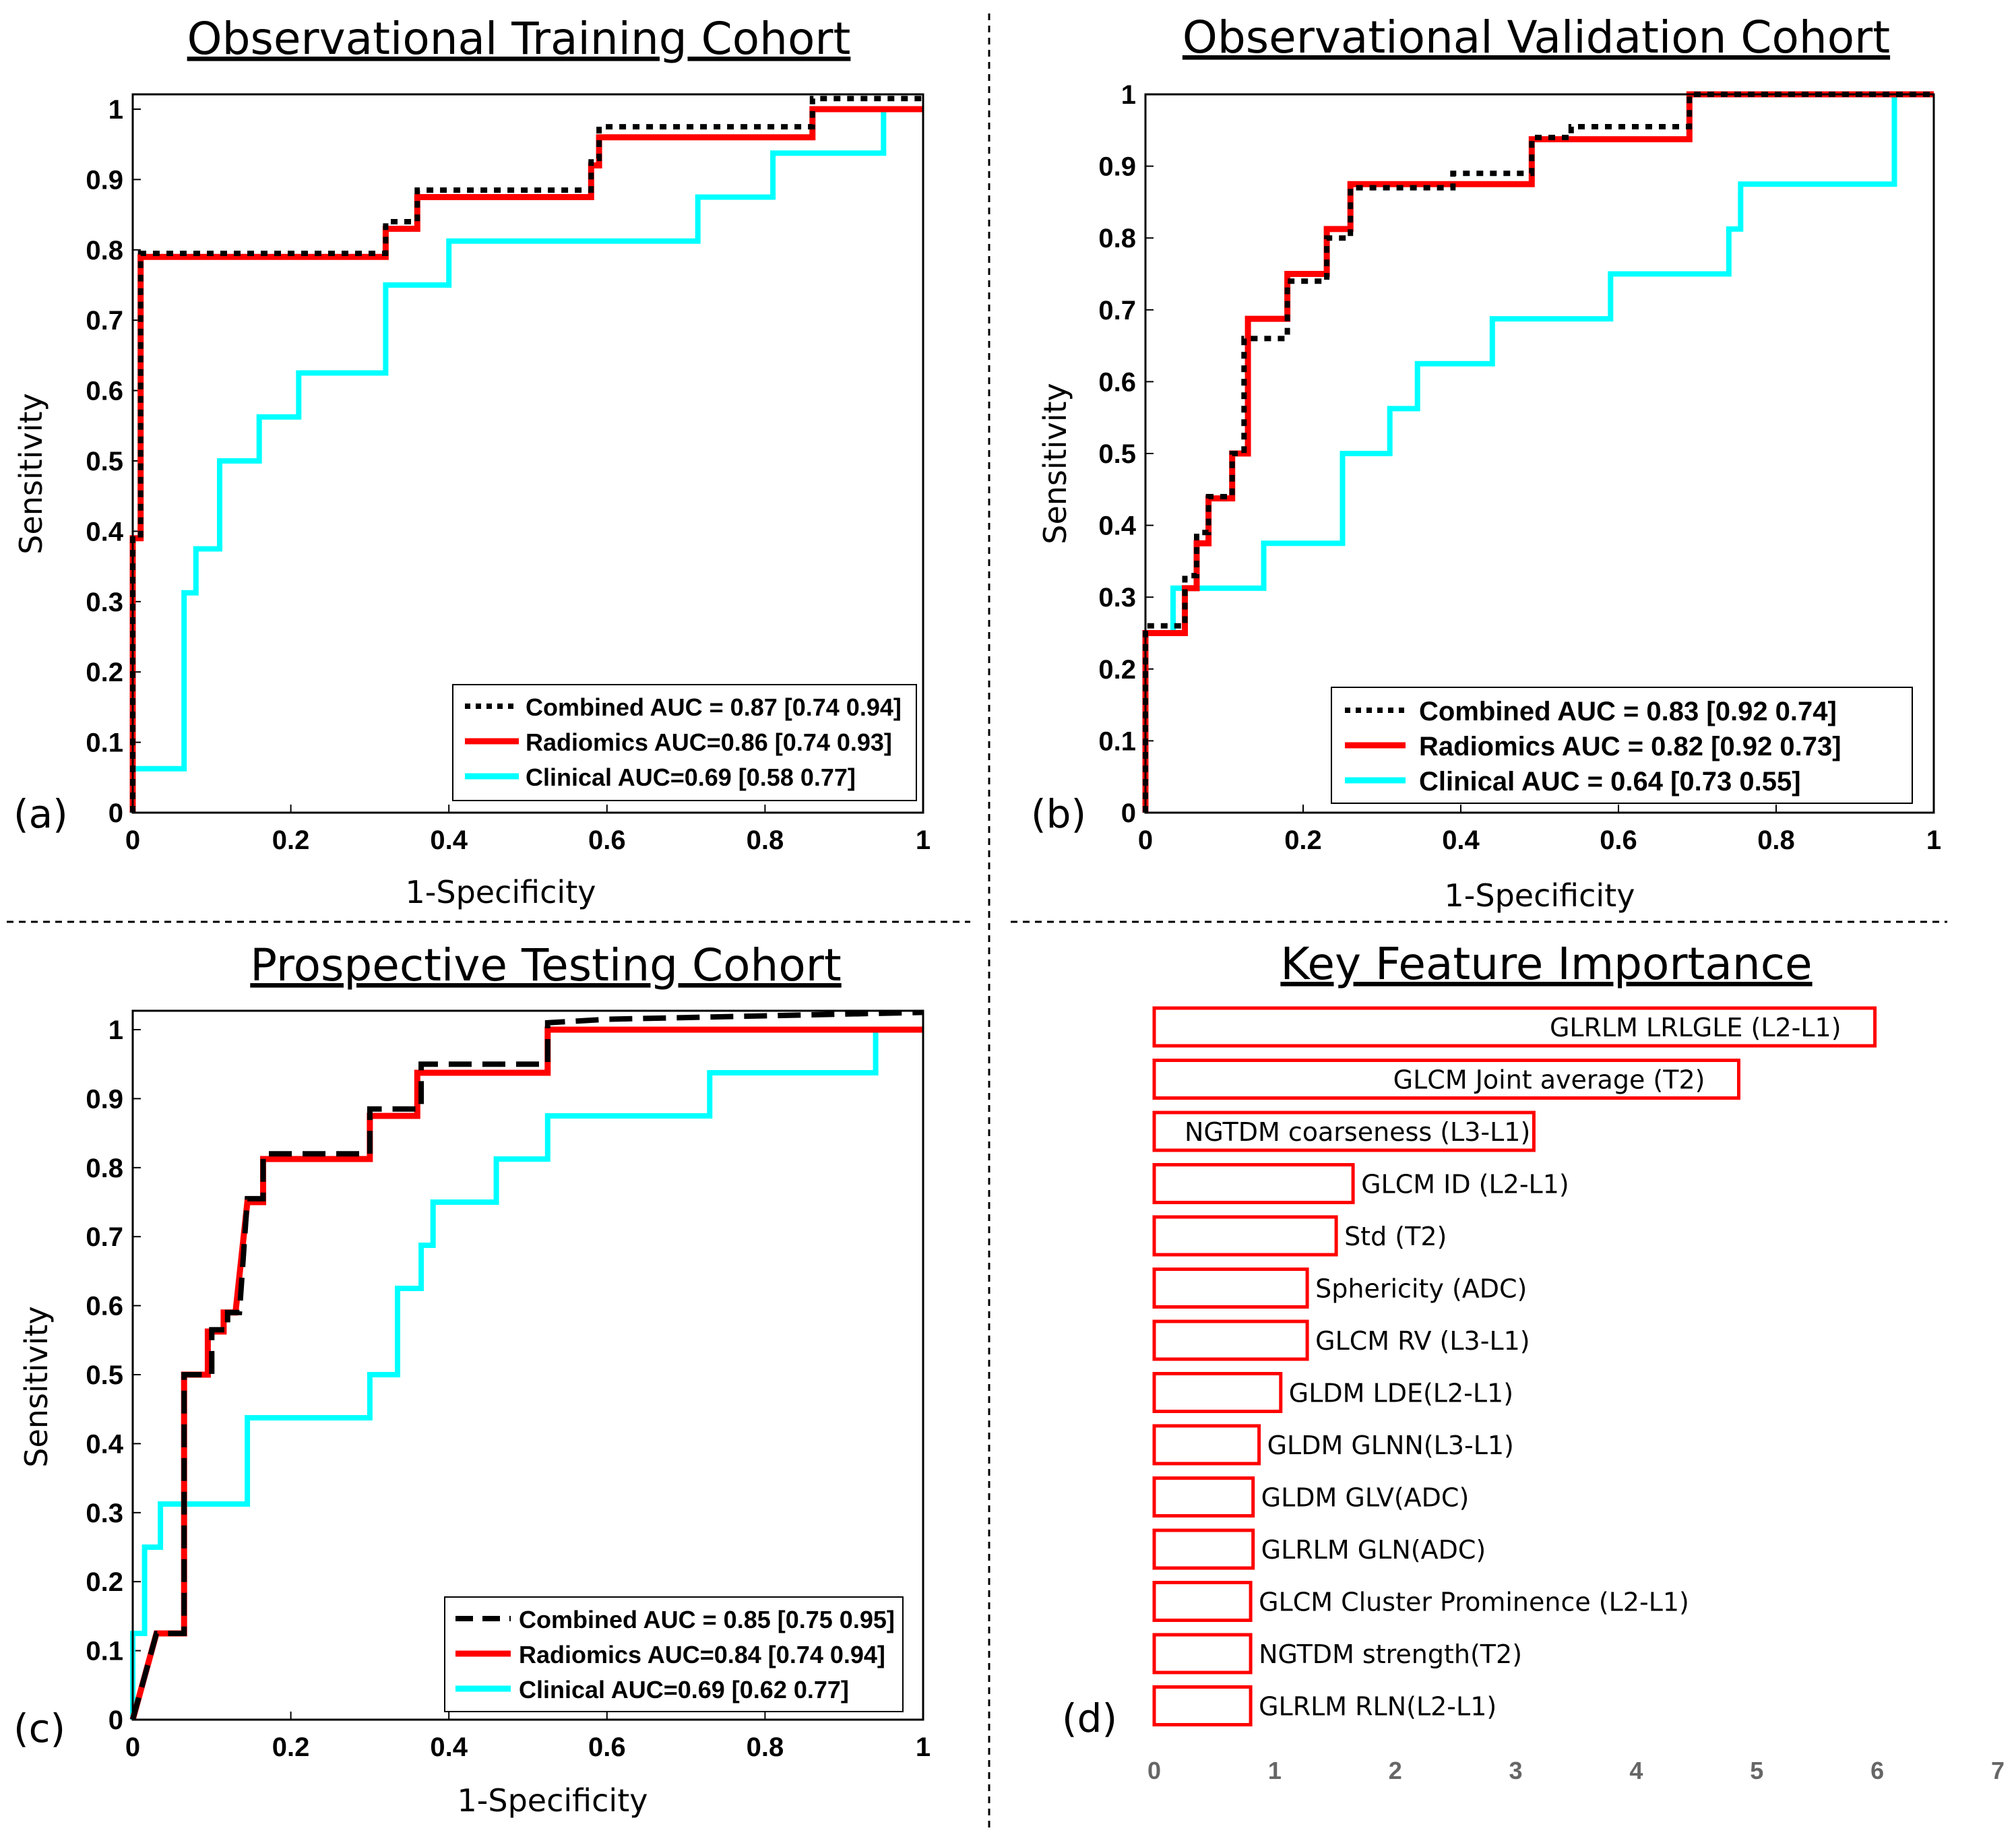 This screenshot has width=2016, height=1845. I want to click on feature-label: GLCM RV (L3-L1), so click(1423, 1341).